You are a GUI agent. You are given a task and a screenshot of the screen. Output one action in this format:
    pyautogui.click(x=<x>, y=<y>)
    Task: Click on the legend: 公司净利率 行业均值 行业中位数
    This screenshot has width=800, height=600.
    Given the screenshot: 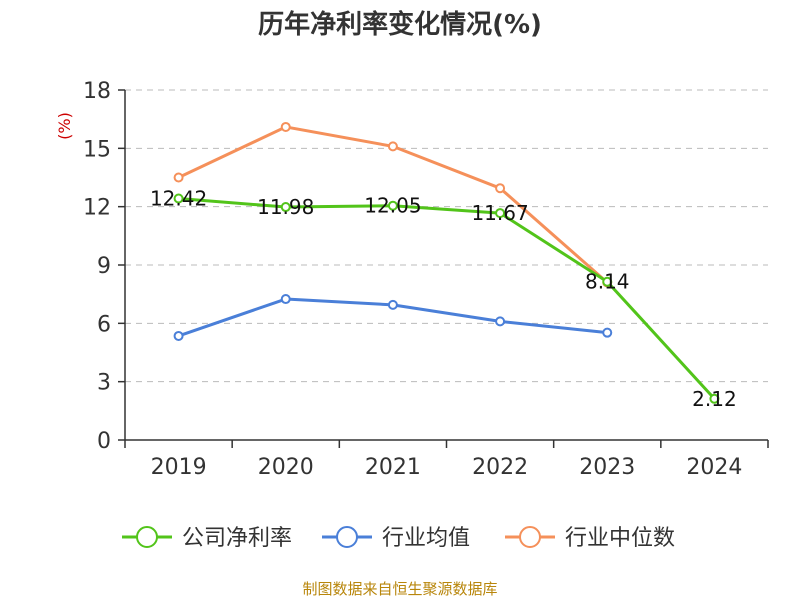 What is the action you would take?
    pyautogui.click(x=398, y=538)
    